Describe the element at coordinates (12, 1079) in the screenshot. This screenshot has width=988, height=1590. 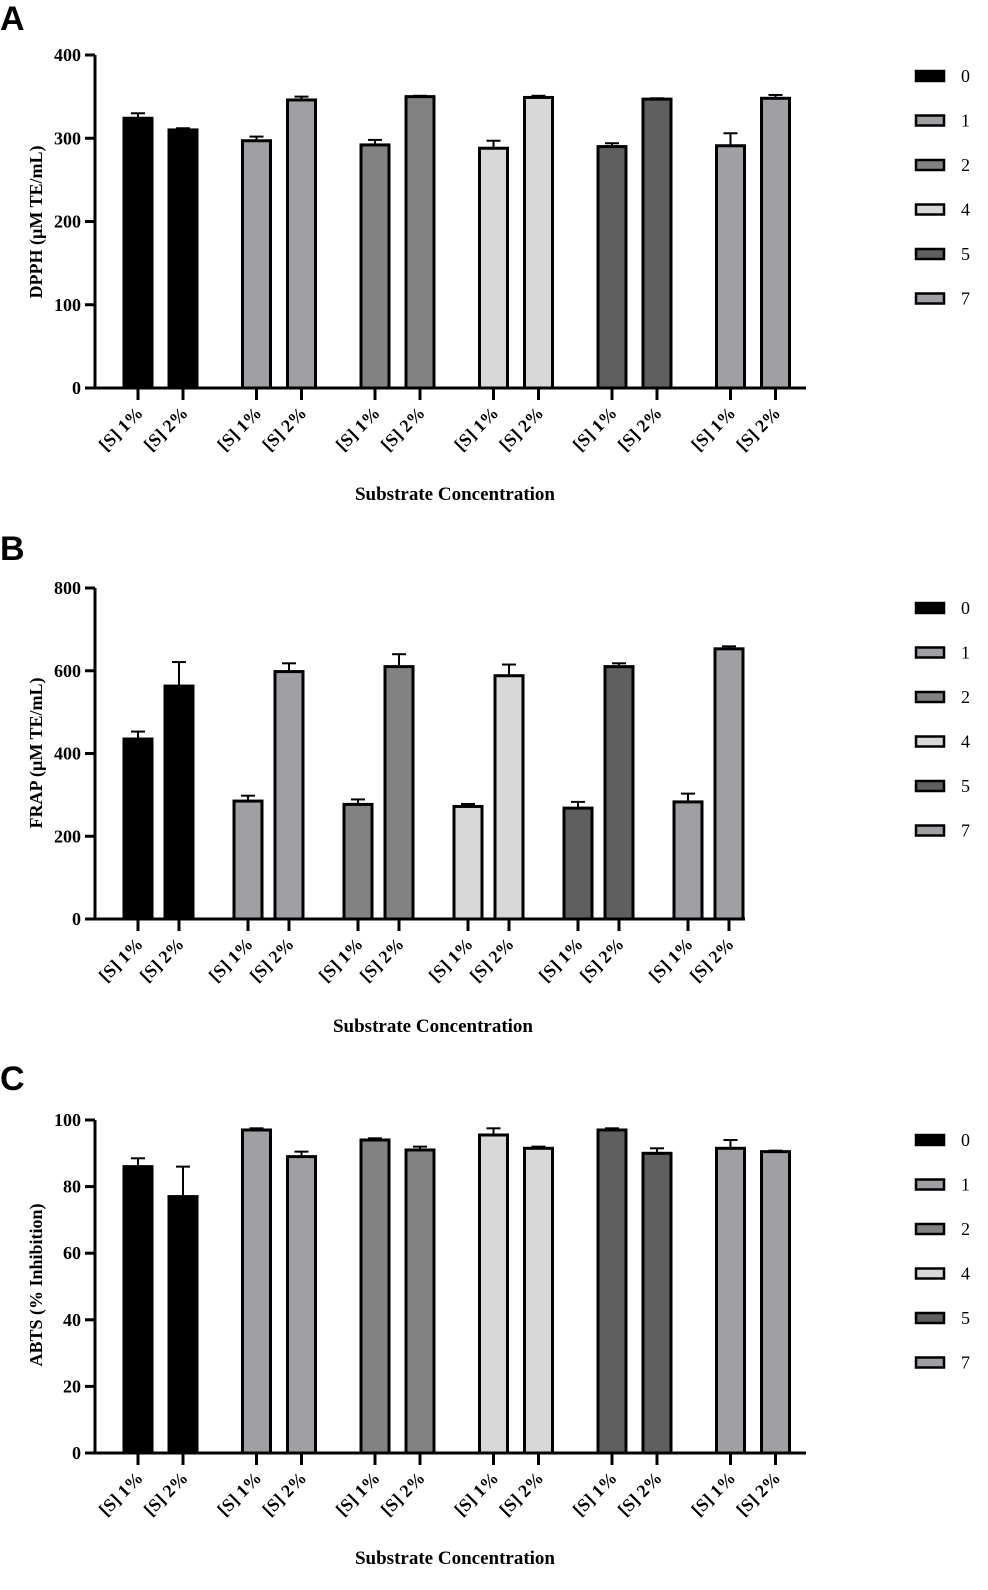
I see `panel-letter: C` at that location.